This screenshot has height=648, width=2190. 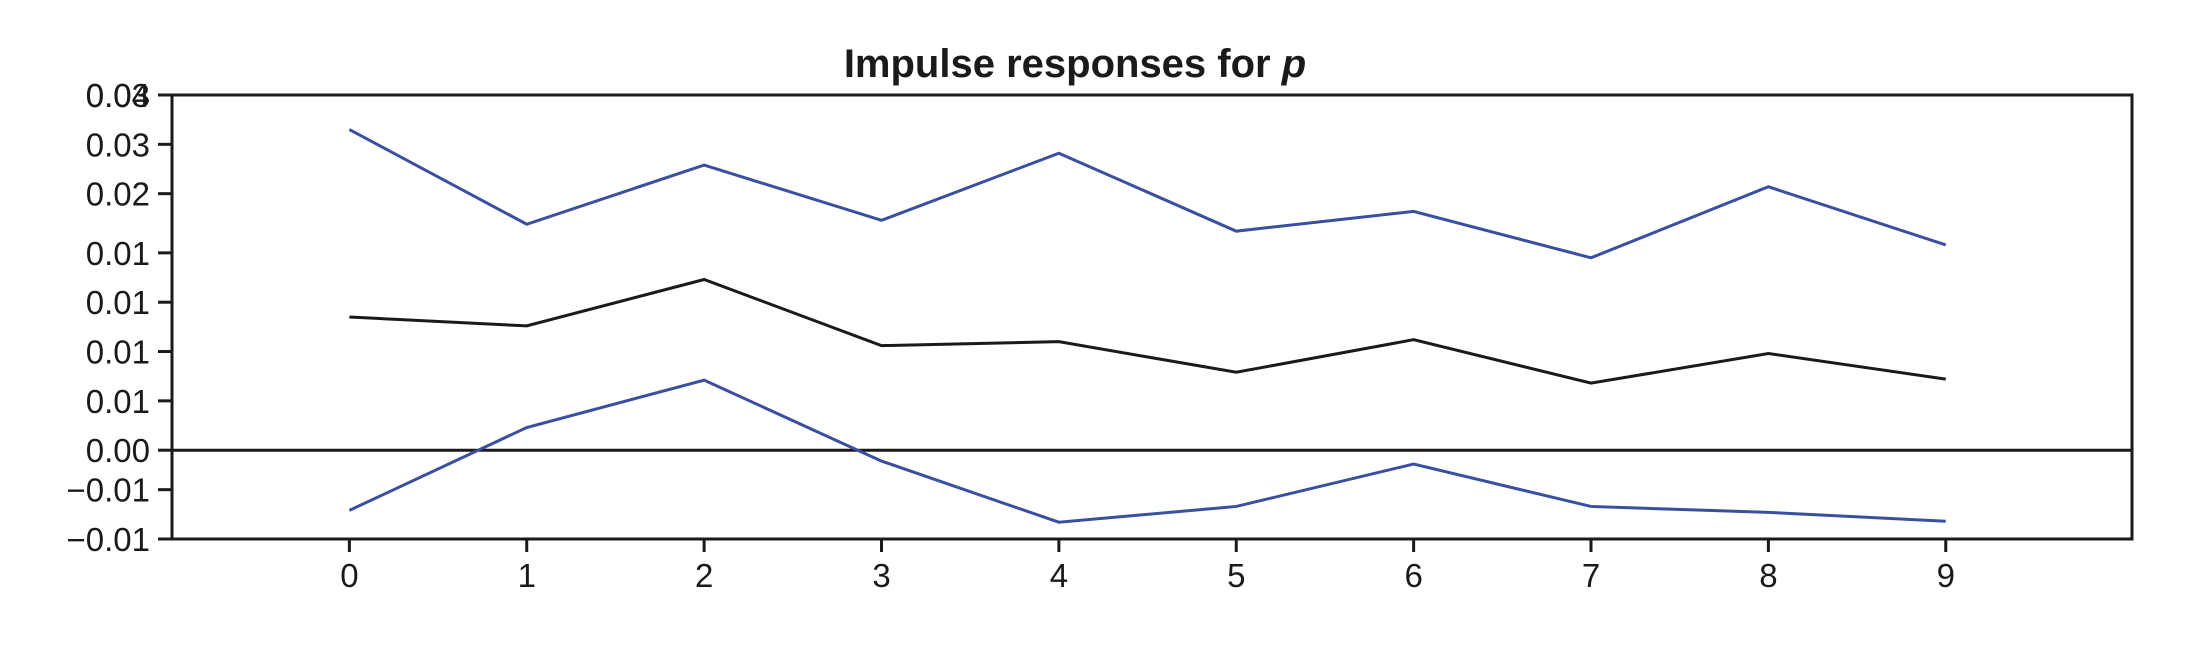 What do you see at coordinates (1063, 64) in the screenshot?
I see `chart-title-text: Impulse responses for` at bounding box center [1063, 64].